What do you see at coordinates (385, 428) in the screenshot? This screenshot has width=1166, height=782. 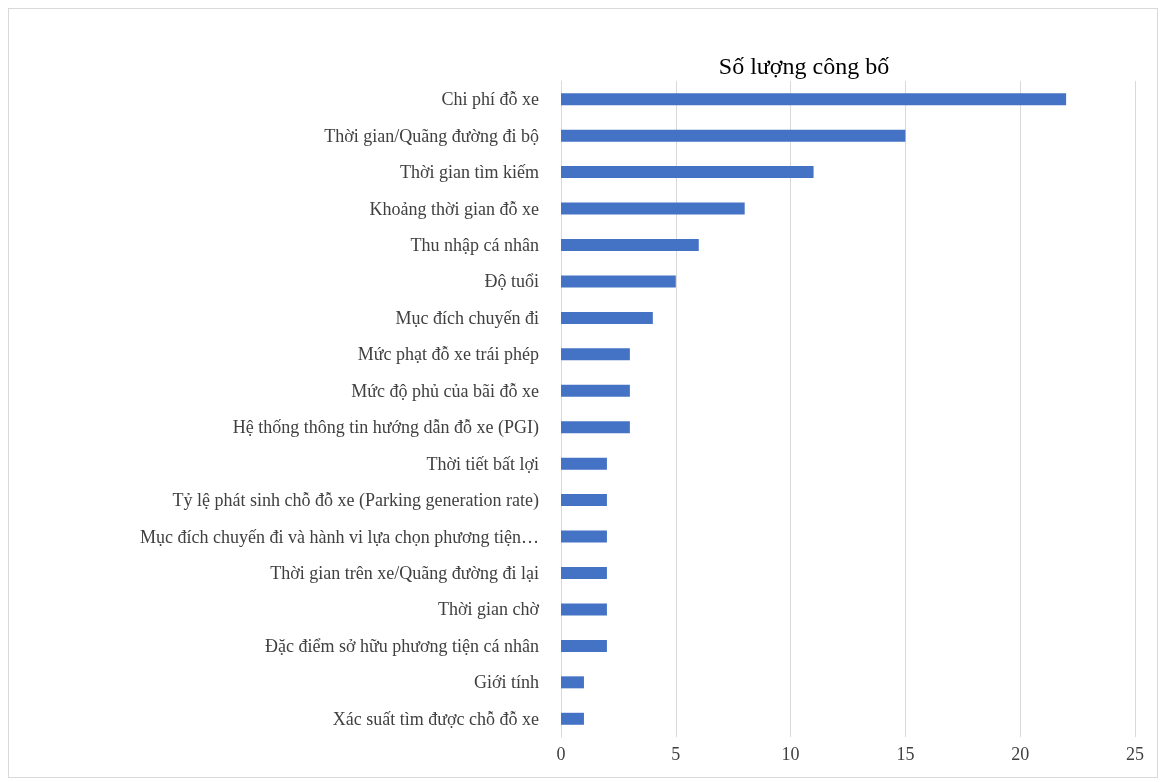 I see `y-tick-label: Hệ thống thông tin hướng dẫn đỗ xe (PGI)` at bounding box center [385, 428].